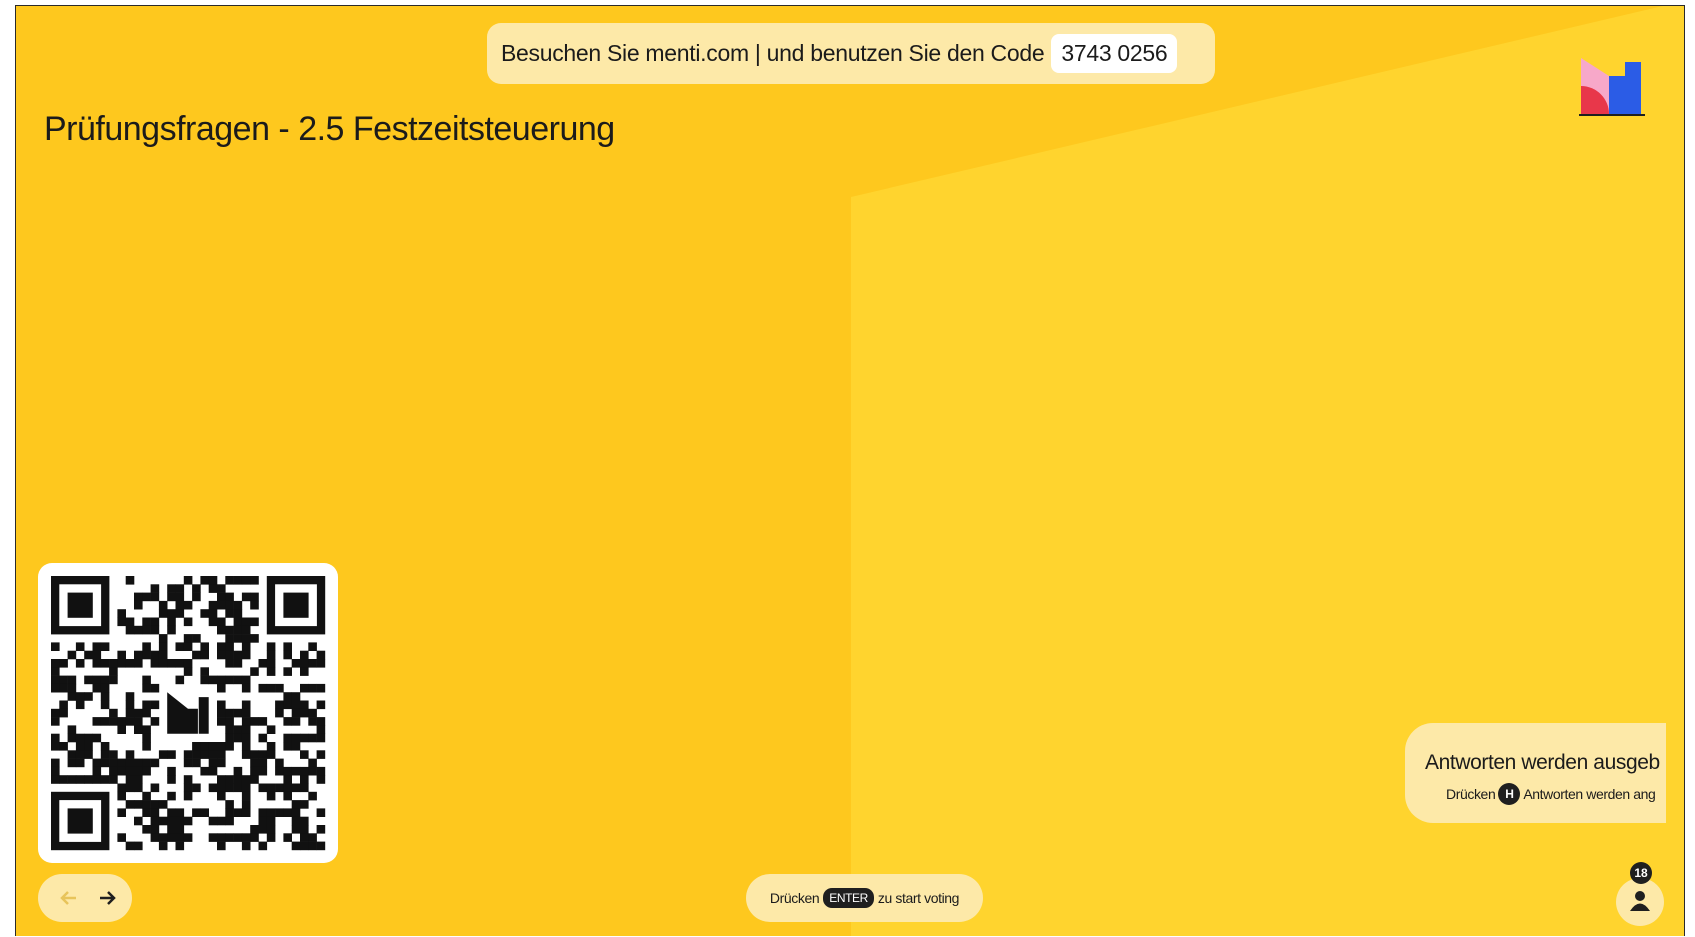 The height and width of the screenshot is (937, 1695). I want to click on prev-button, so click(68, 898).